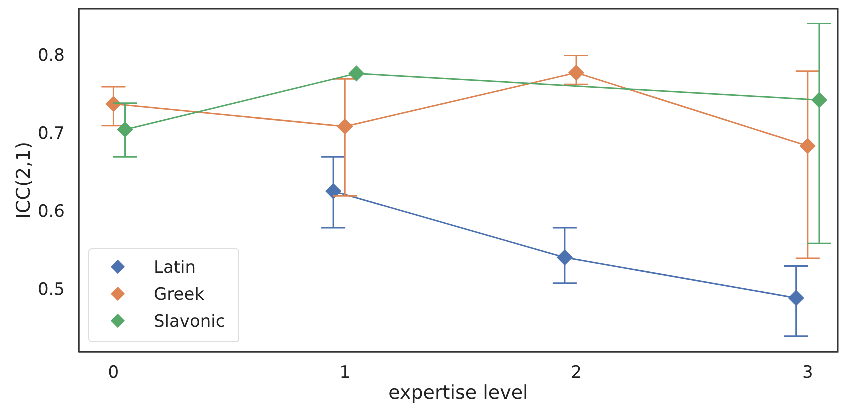  I want to click on y-tick-label: 0.7, so click(51, 134).